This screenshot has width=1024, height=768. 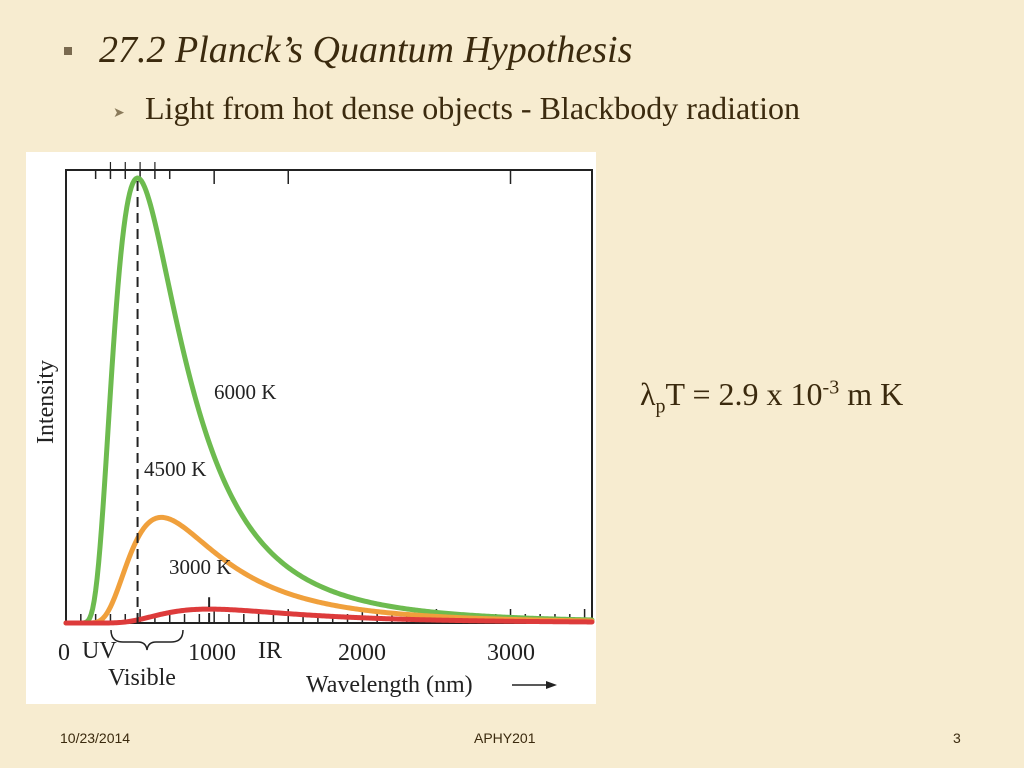 What do you see at coordinates (142, 678) in the screenshot?
I see `region-label-visible: Visible` at bounding box center [142, 678].